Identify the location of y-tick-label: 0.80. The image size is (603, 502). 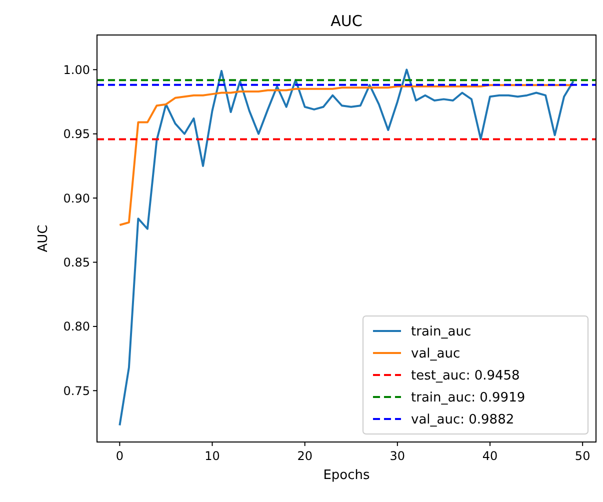
(76, 327).